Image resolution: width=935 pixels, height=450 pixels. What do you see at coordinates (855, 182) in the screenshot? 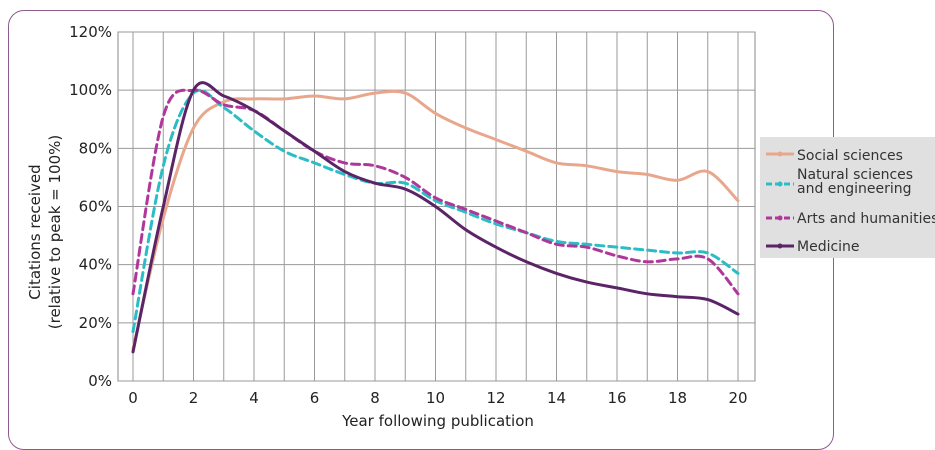
I see `legend-label-natural-sciences-and-engineering: Natural sciences and engineering` at bounding box center [855, 182].